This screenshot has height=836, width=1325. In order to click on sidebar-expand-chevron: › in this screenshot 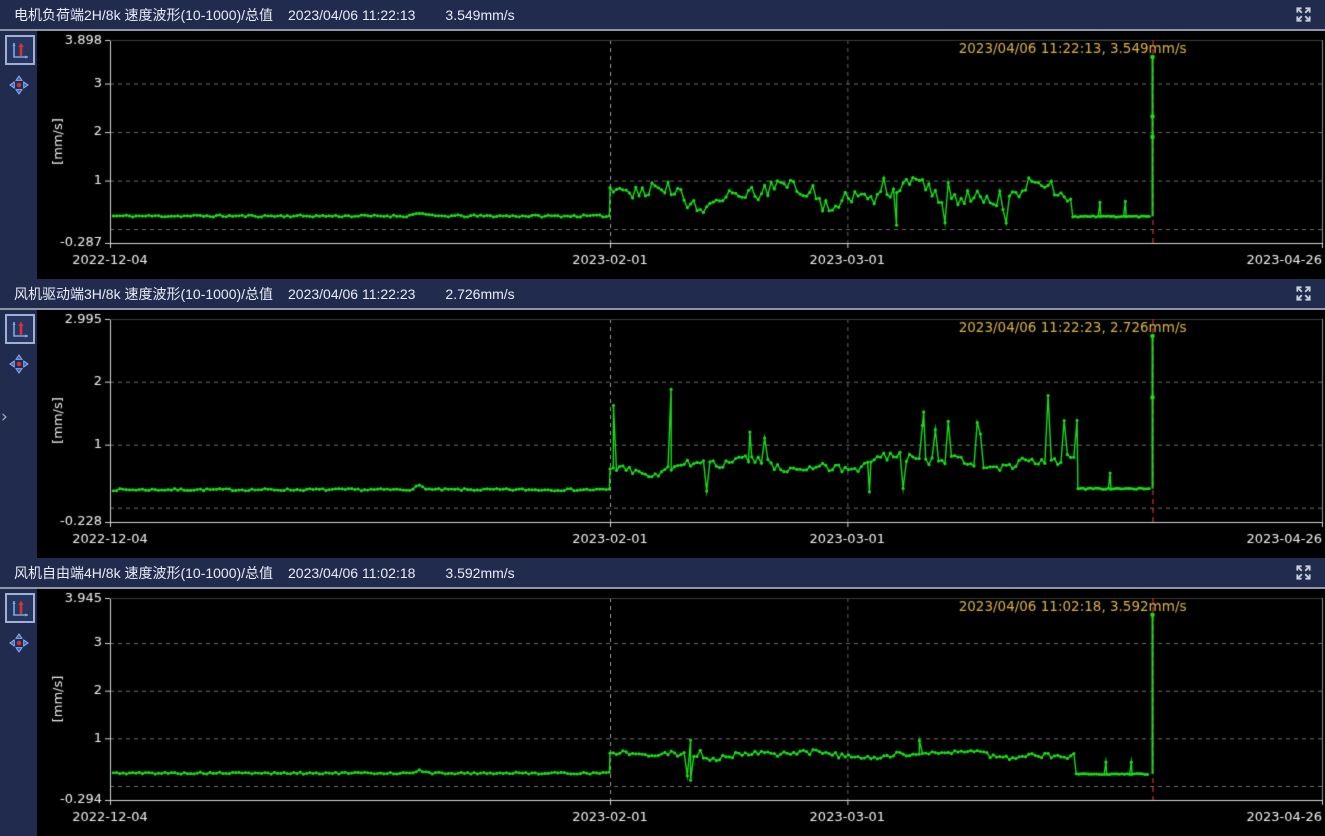, I will do `click(4, 417)`.